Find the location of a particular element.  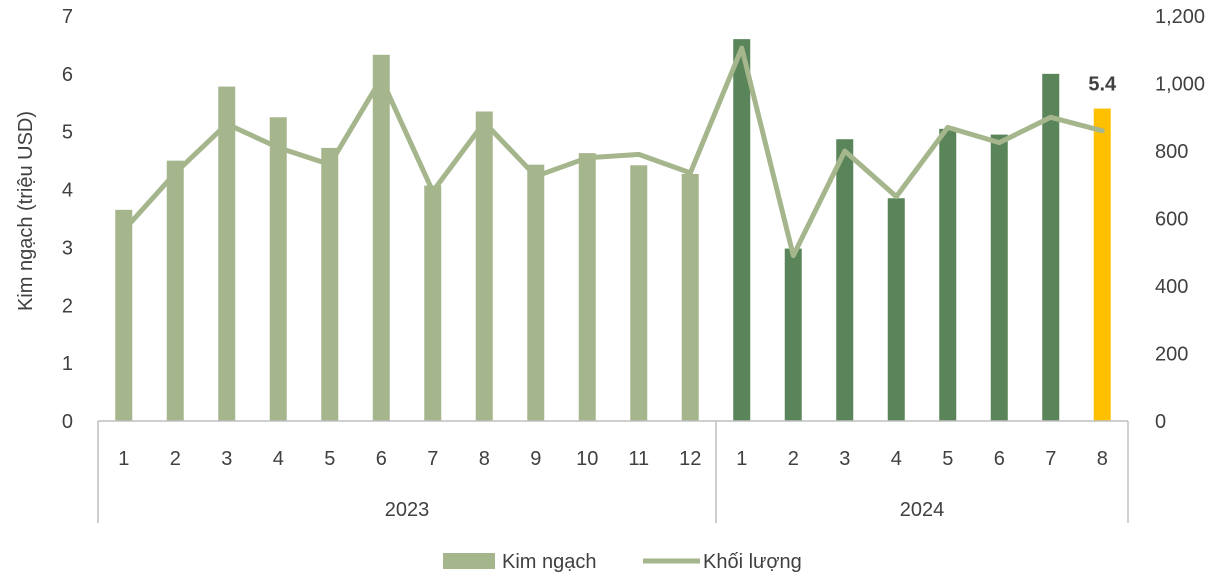

y-tick-label: 2 is located at coordinates (67, 306).